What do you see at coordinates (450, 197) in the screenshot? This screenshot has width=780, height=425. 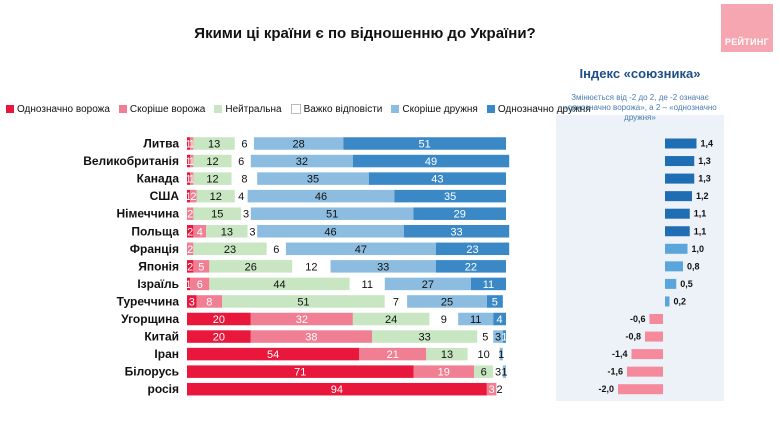 I see `bar-value-label: 35` at bounding box center [450, 197].